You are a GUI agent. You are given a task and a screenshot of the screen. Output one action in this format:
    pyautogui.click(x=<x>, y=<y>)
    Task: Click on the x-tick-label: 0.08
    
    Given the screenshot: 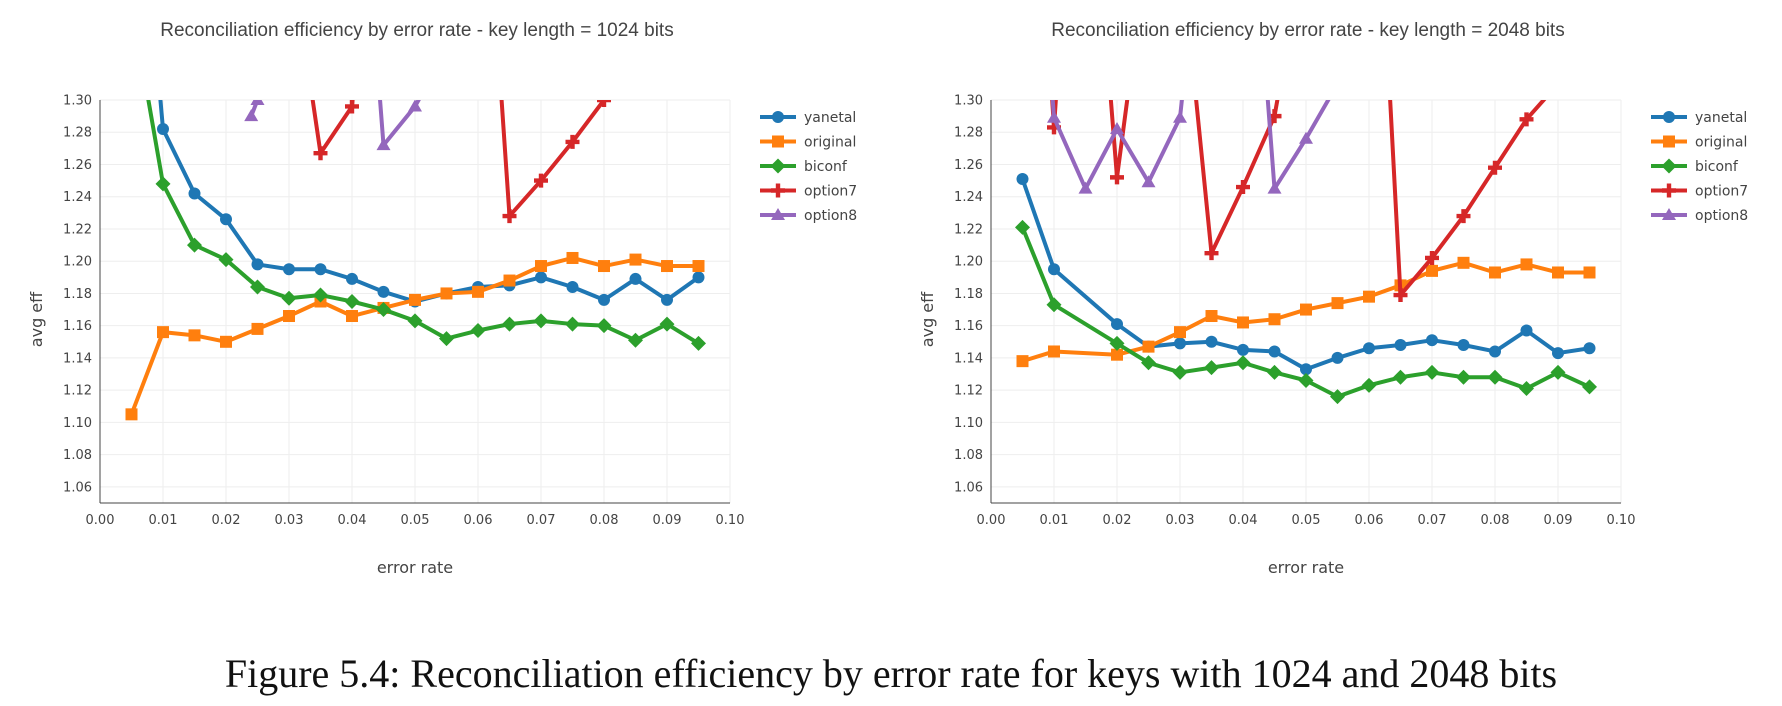 What is the action you would take?
    pyautogui.click(x=604, y=520)
    